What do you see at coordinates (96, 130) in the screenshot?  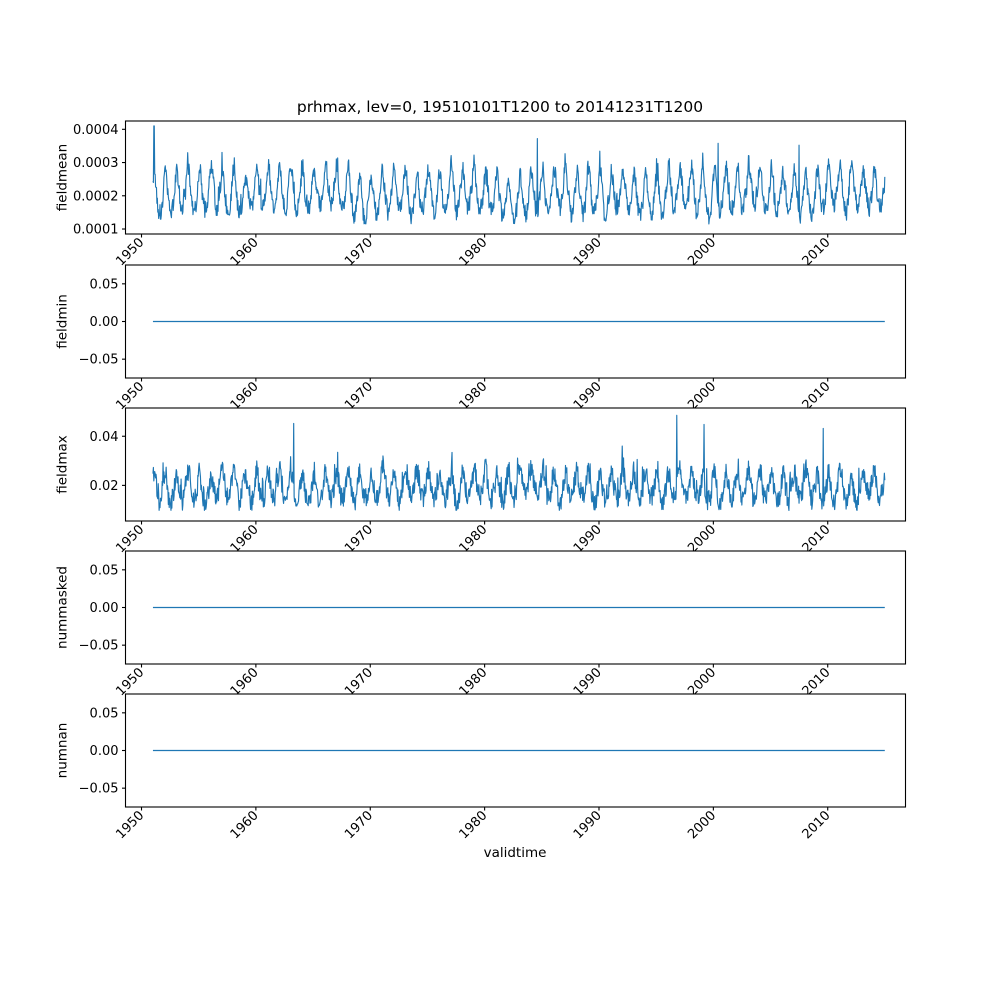 I see `y-tick-label: 0.0004` at bounding box center [96, 130].